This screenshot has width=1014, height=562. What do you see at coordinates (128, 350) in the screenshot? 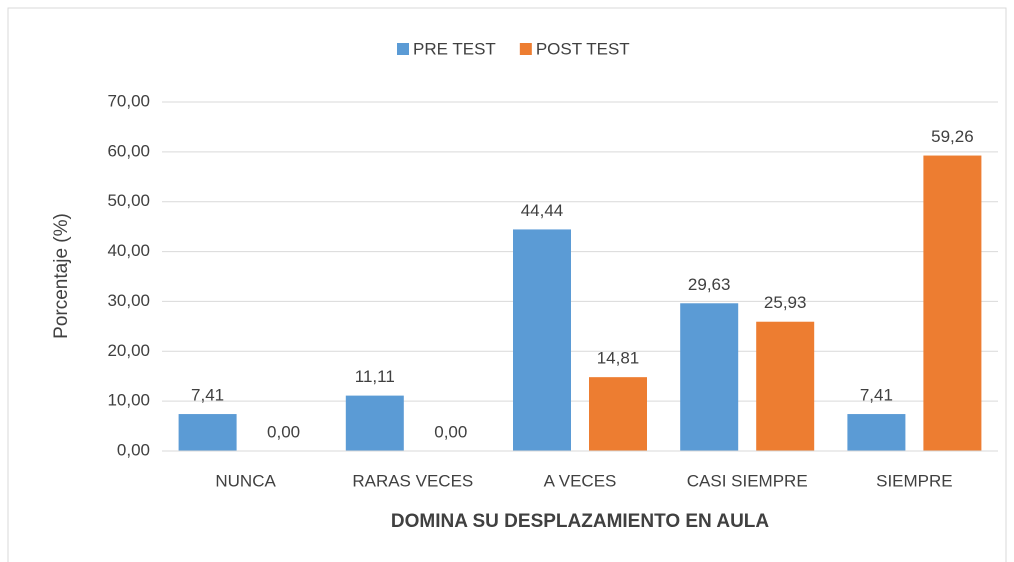
I see `y-tick-label: 20,00` at bounding box center [128, 350].